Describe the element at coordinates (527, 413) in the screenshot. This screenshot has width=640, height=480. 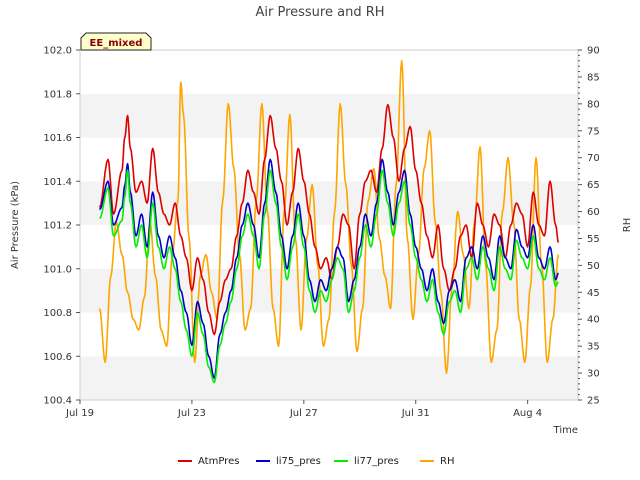
I see `x-tick-label: Aug 4` at that location.